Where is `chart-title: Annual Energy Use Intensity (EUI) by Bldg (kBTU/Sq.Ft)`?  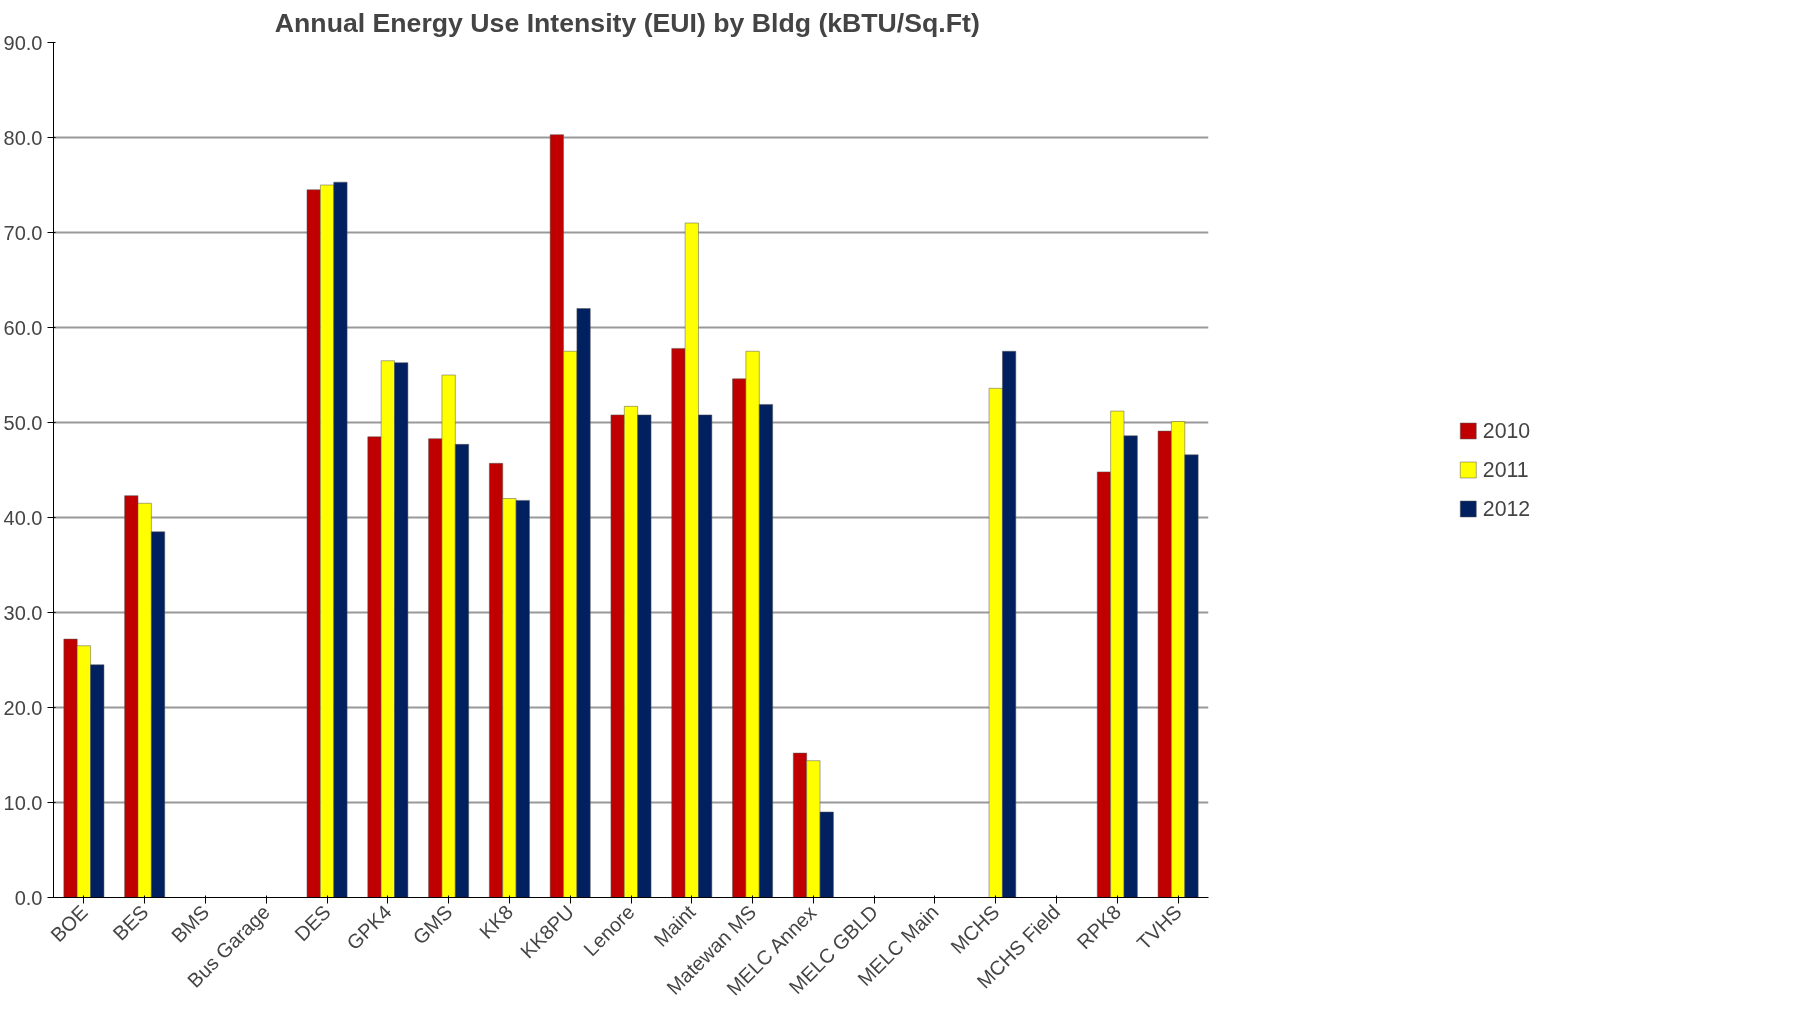 chart-title: Annual Energy Use Intensity (EUI) by Bldg (kBTU/Sq.Ft) is located at coordinates (627, 22).